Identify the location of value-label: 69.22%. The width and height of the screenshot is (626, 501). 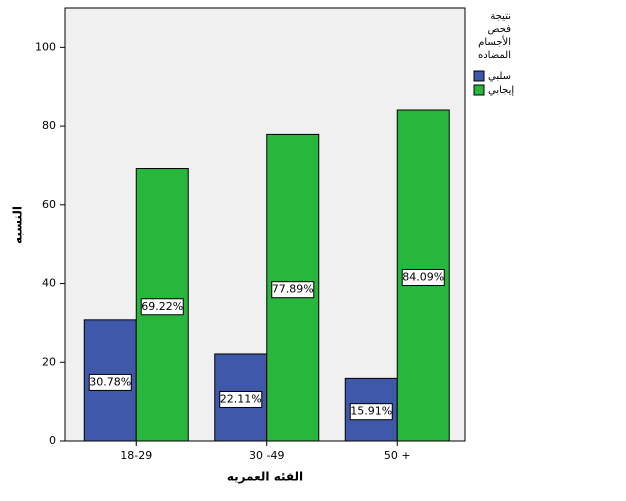
(162, 306).